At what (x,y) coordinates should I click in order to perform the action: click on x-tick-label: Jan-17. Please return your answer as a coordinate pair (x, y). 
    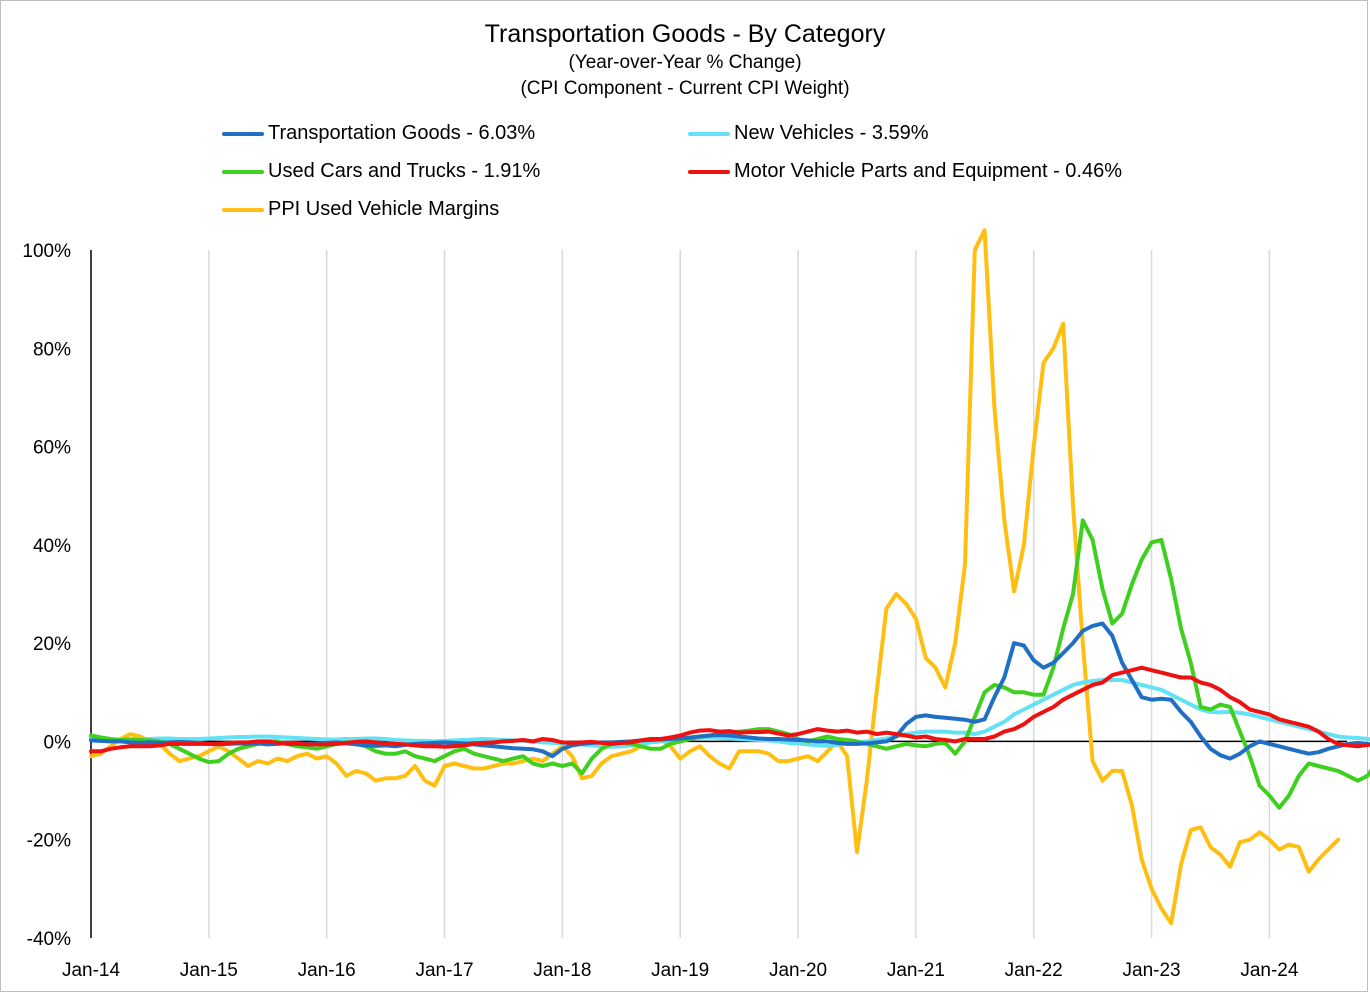
    Looking at the image, I should click on (444, 970).